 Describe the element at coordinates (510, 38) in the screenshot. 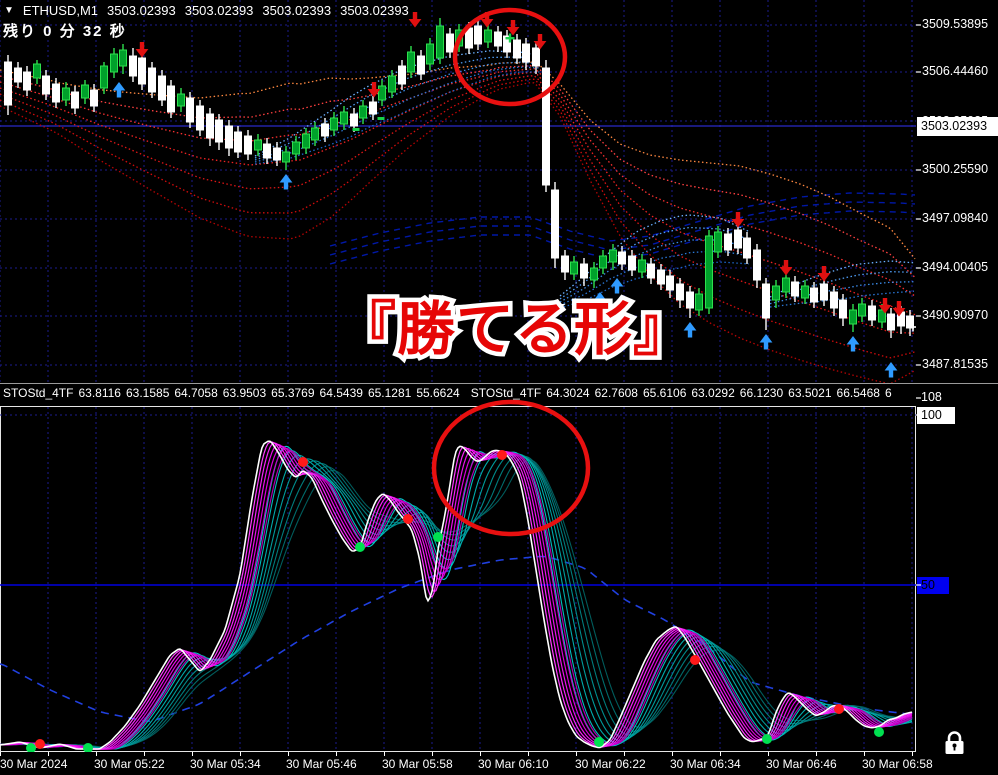

I see `green-cross-marker` at that location.